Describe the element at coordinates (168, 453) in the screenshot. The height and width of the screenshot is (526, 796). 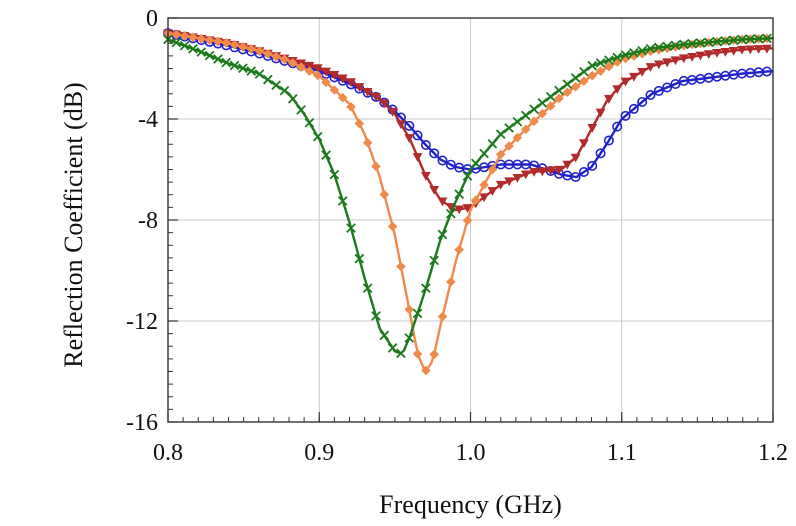
I see `x-tick-label: 0.8` at that location.